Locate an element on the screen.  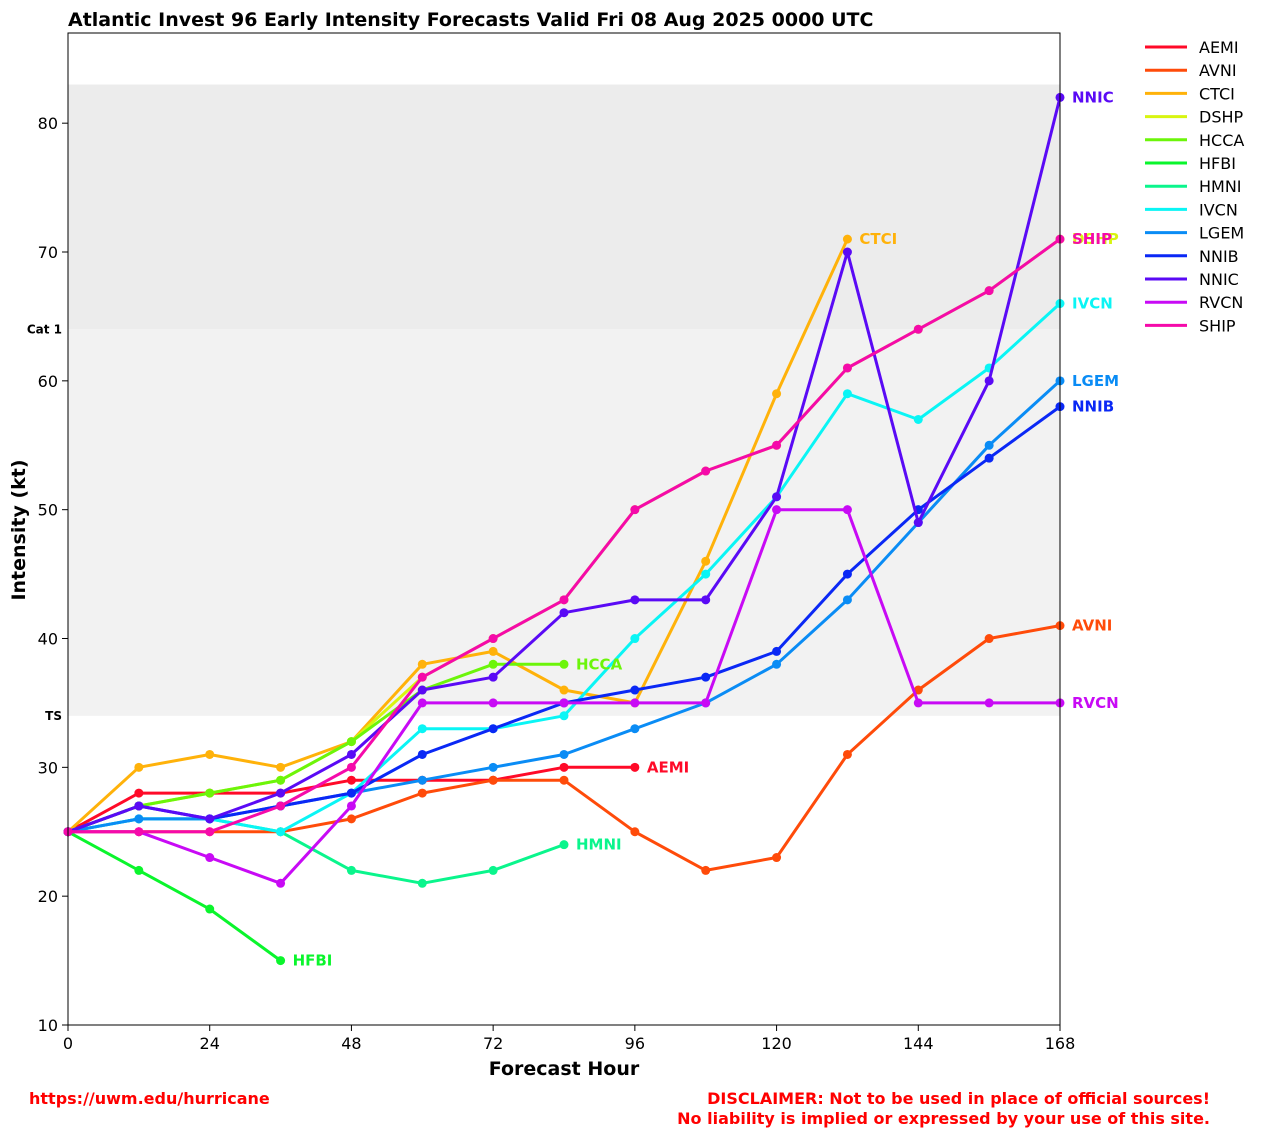
series-line-hfbi is located at coordinates (174, 896).